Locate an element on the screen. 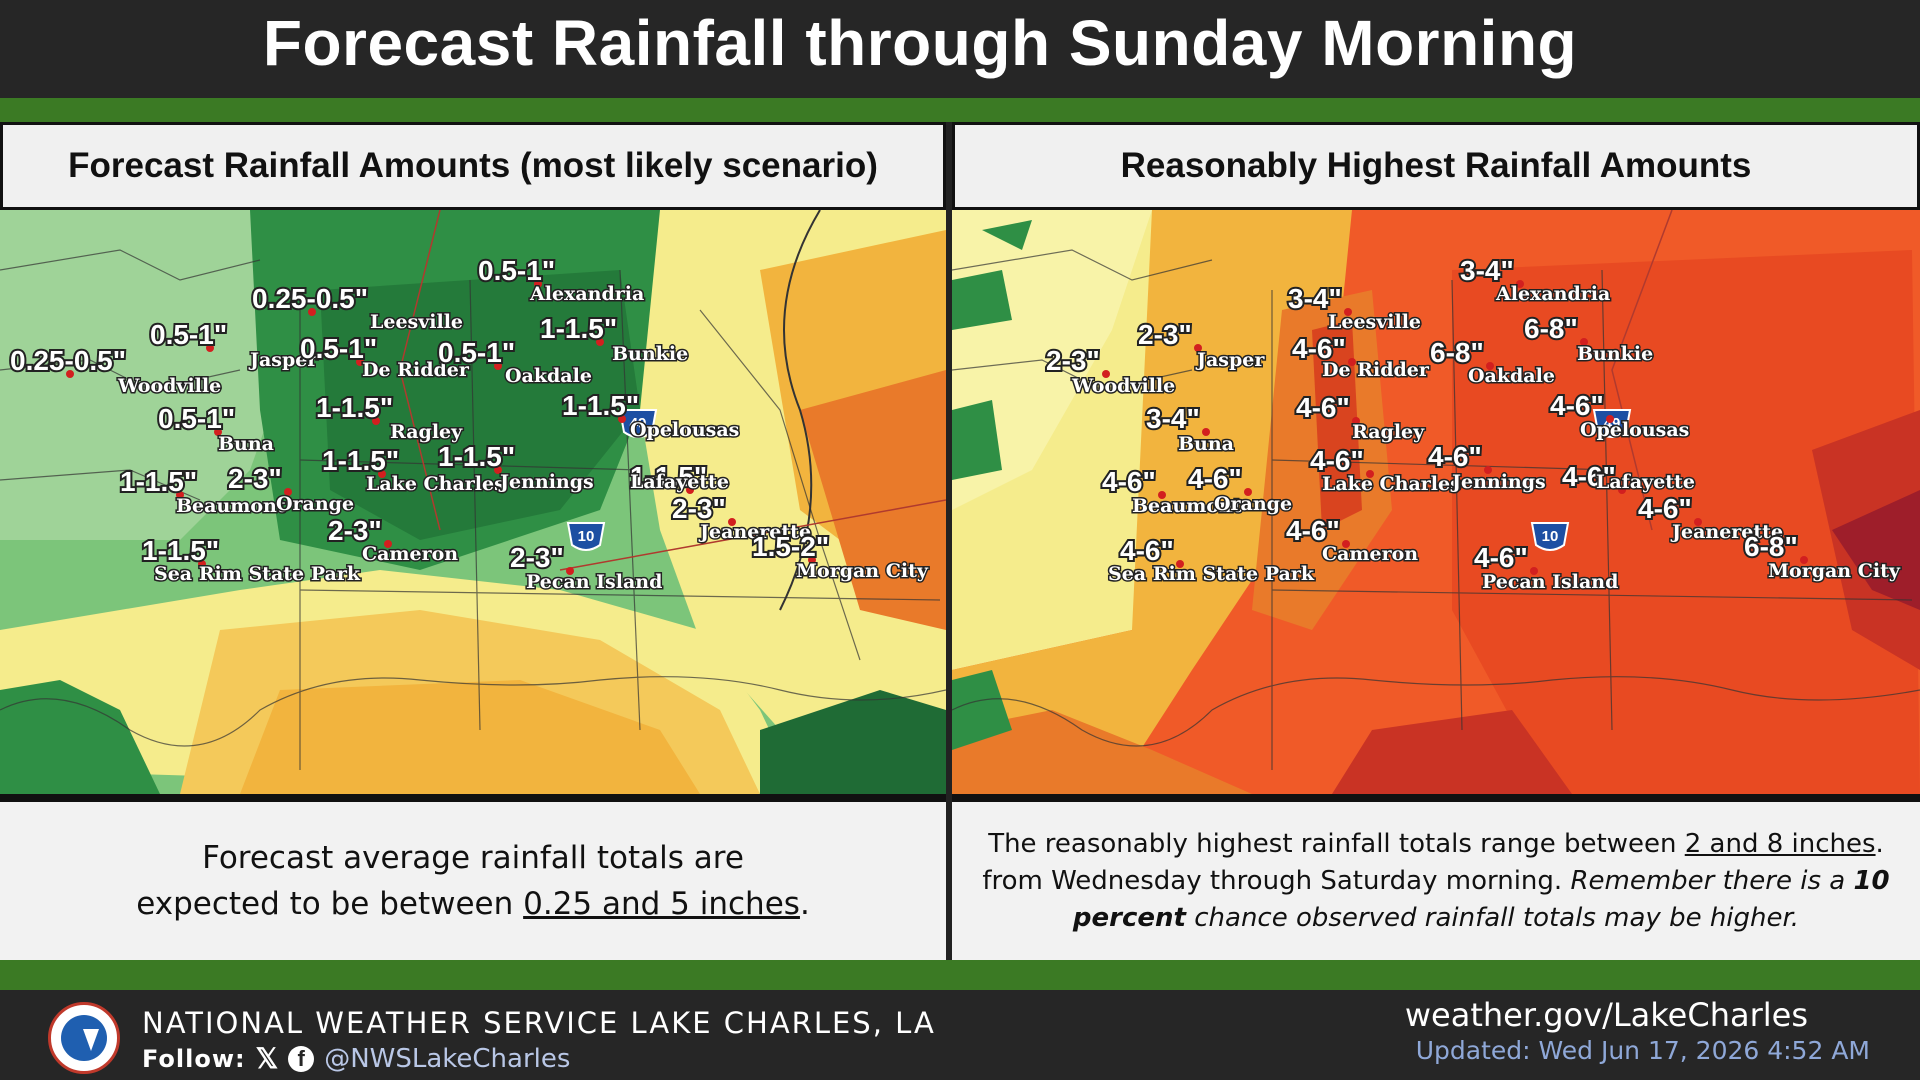 The width and height of the screenshot is (1920, 1080). highest-location-9: 4-6"Opelousas is located at coordinates (1619, 415).